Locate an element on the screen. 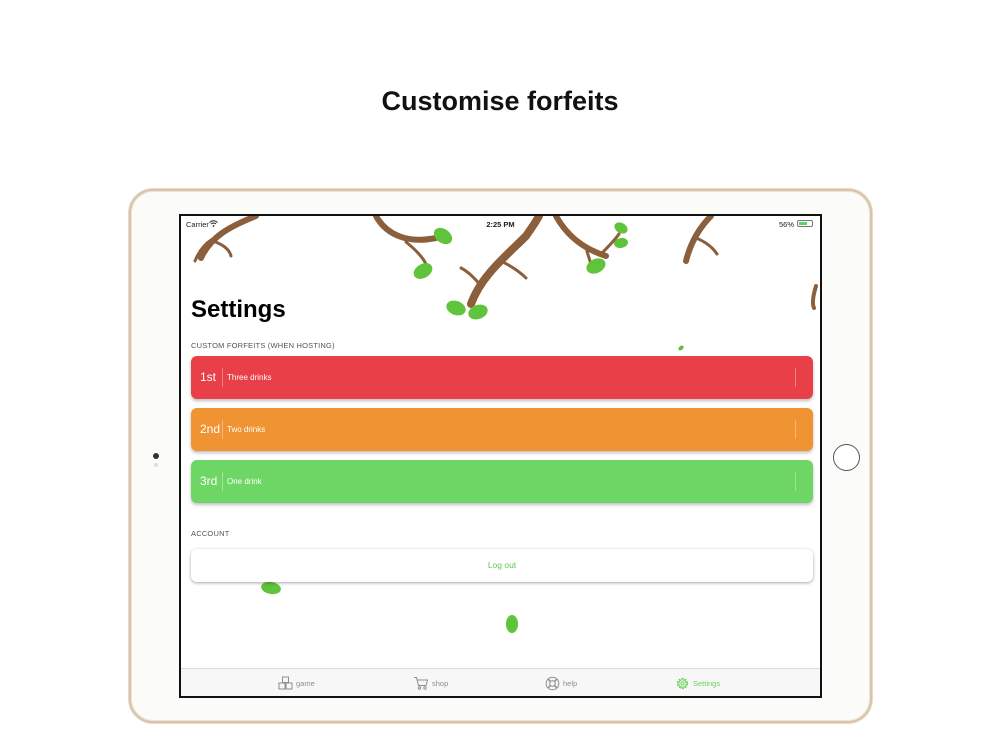  forfeit-rank: 2nd is located at coordinates (210, 429).